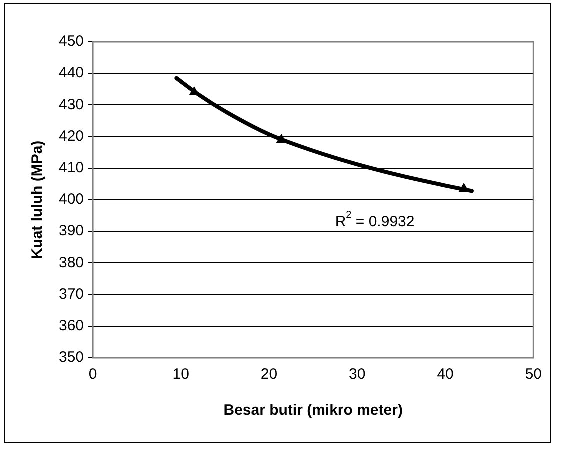 This screenshot has width=563, height=464. I want to click on x-tick-label: 0, so click(93, 375).